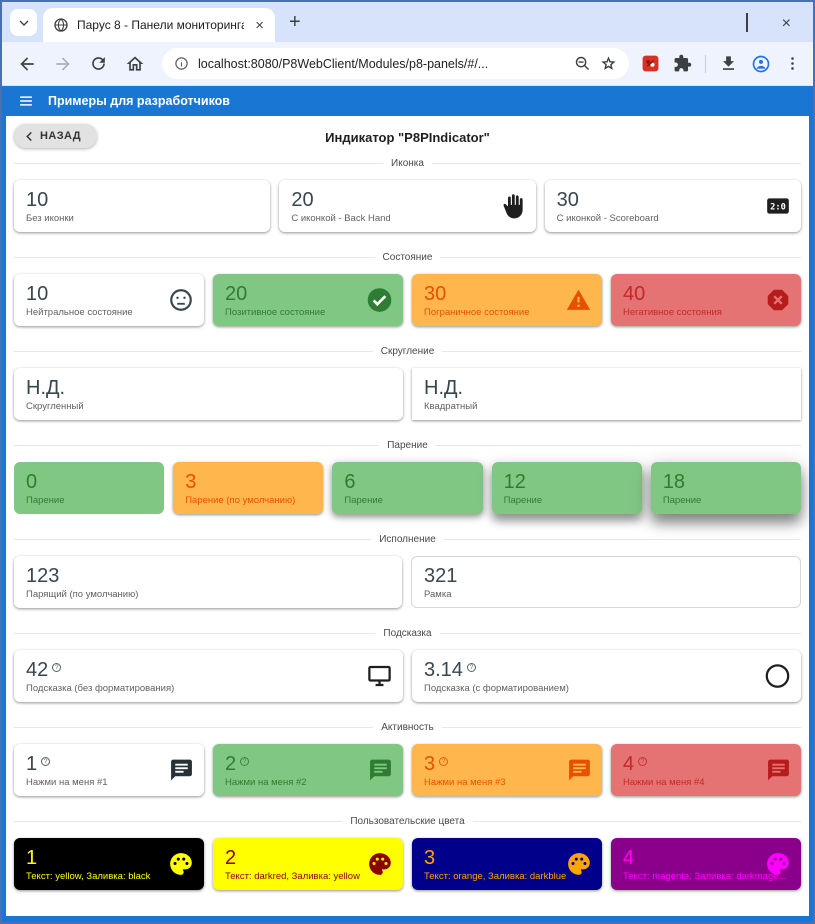 The image size is (815, 924). Describe the element at coordinates (109, 864) in the screenshot. I see `indicator-card-custom-black: 1 Текст: yellow, Заливка: black` at that location.